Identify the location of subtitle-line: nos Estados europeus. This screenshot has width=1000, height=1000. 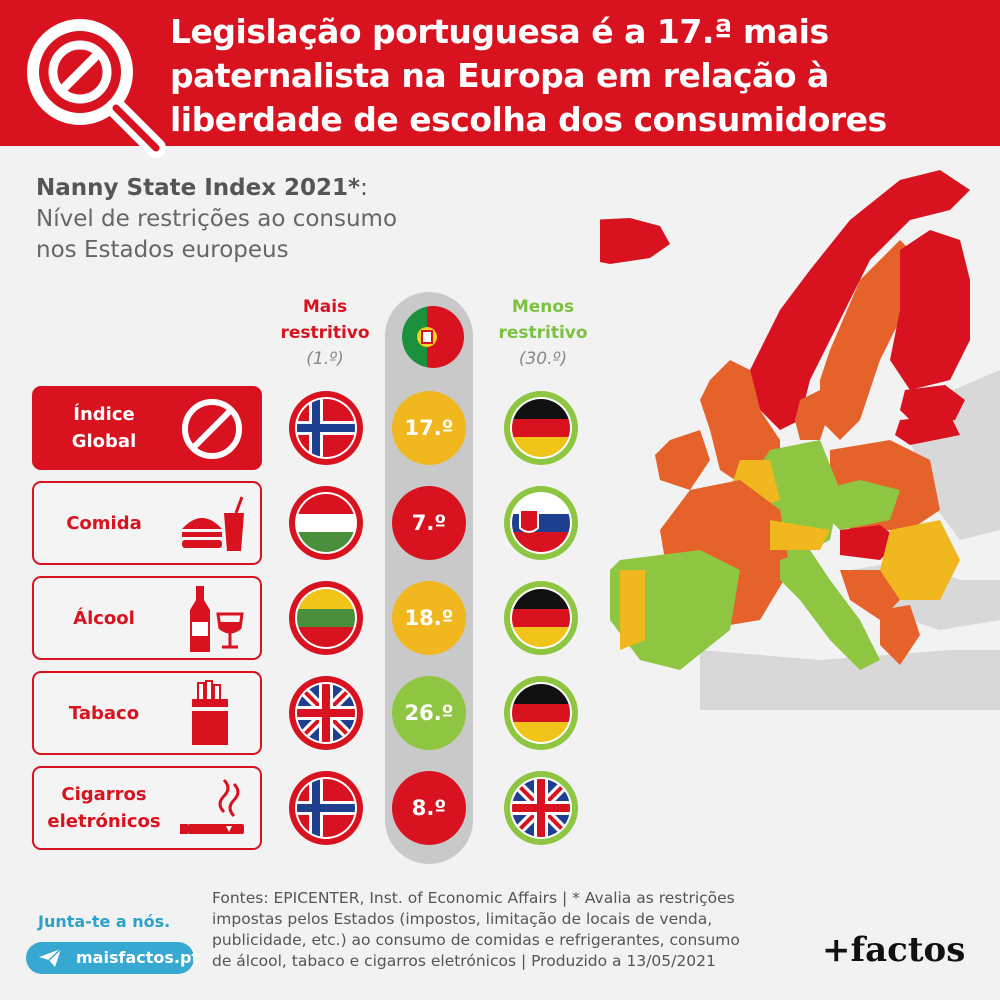
(162, 250).